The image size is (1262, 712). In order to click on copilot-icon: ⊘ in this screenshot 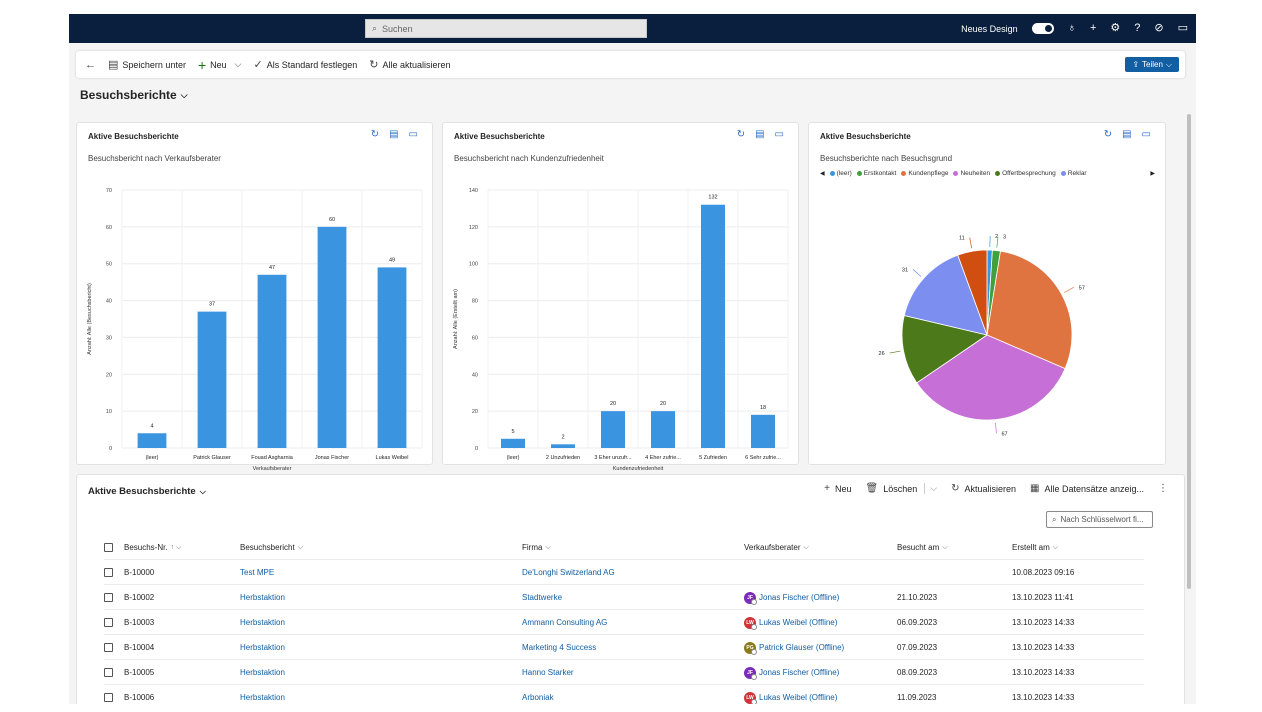, I will do `click(1159, 28)`.